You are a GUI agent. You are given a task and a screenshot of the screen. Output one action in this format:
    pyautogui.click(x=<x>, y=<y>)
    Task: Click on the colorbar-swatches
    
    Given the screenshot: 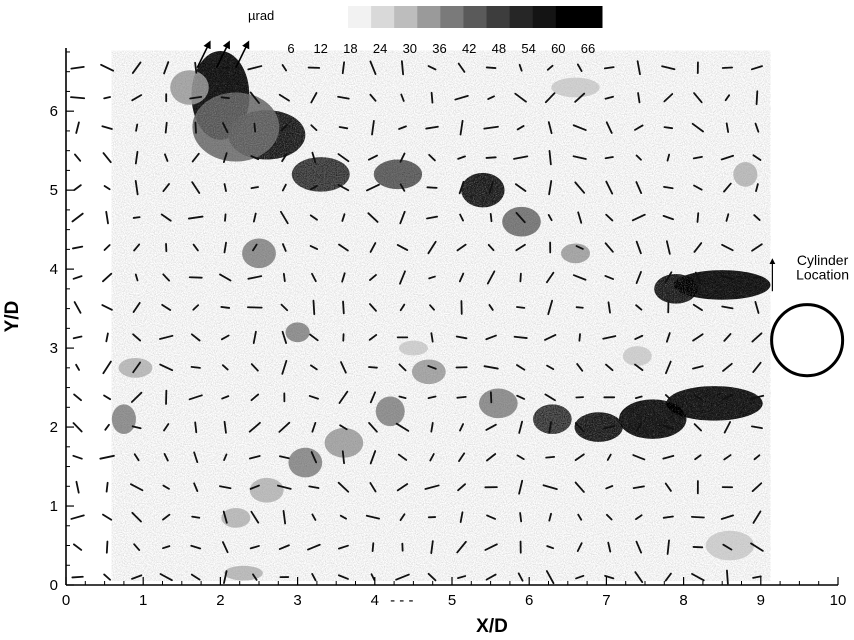 What is the action you would take?
    pyautogui.click(x=475, y=17)
    